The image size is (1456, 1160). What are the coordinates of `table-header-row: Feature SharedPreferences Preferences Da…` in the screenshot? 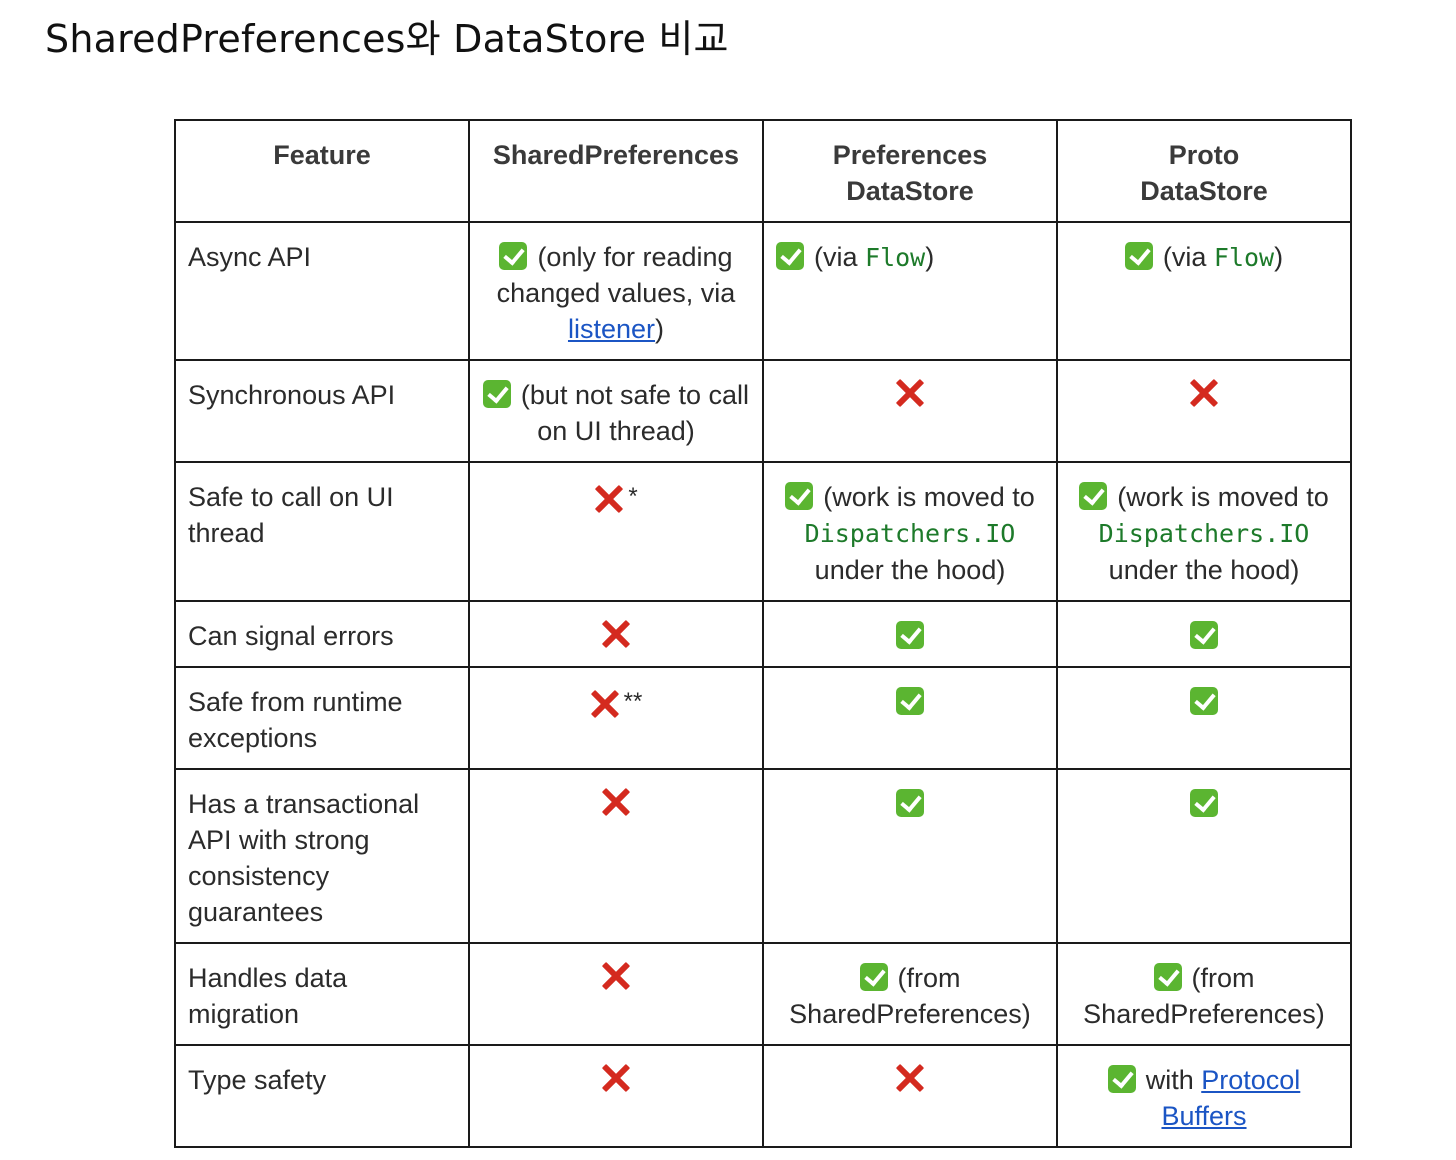 It's located at (763, 171).